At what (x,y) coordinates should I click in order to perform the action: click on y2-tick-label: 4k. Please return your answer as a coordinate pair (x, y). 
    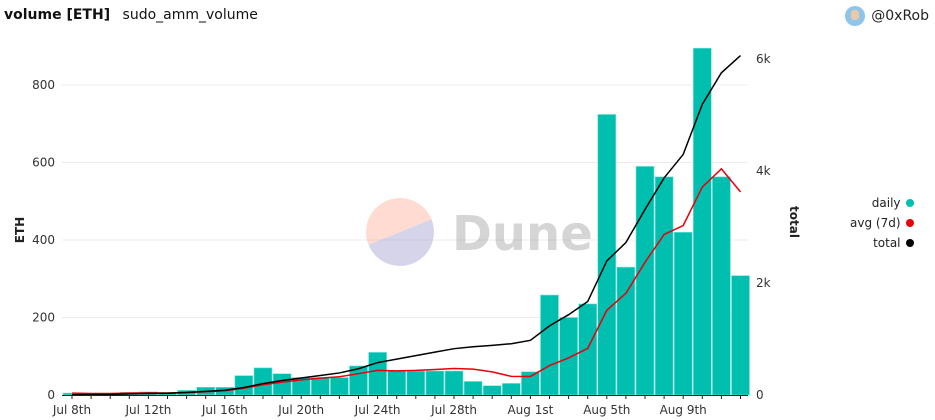
    Looking at the image, I should click on (763, 171).